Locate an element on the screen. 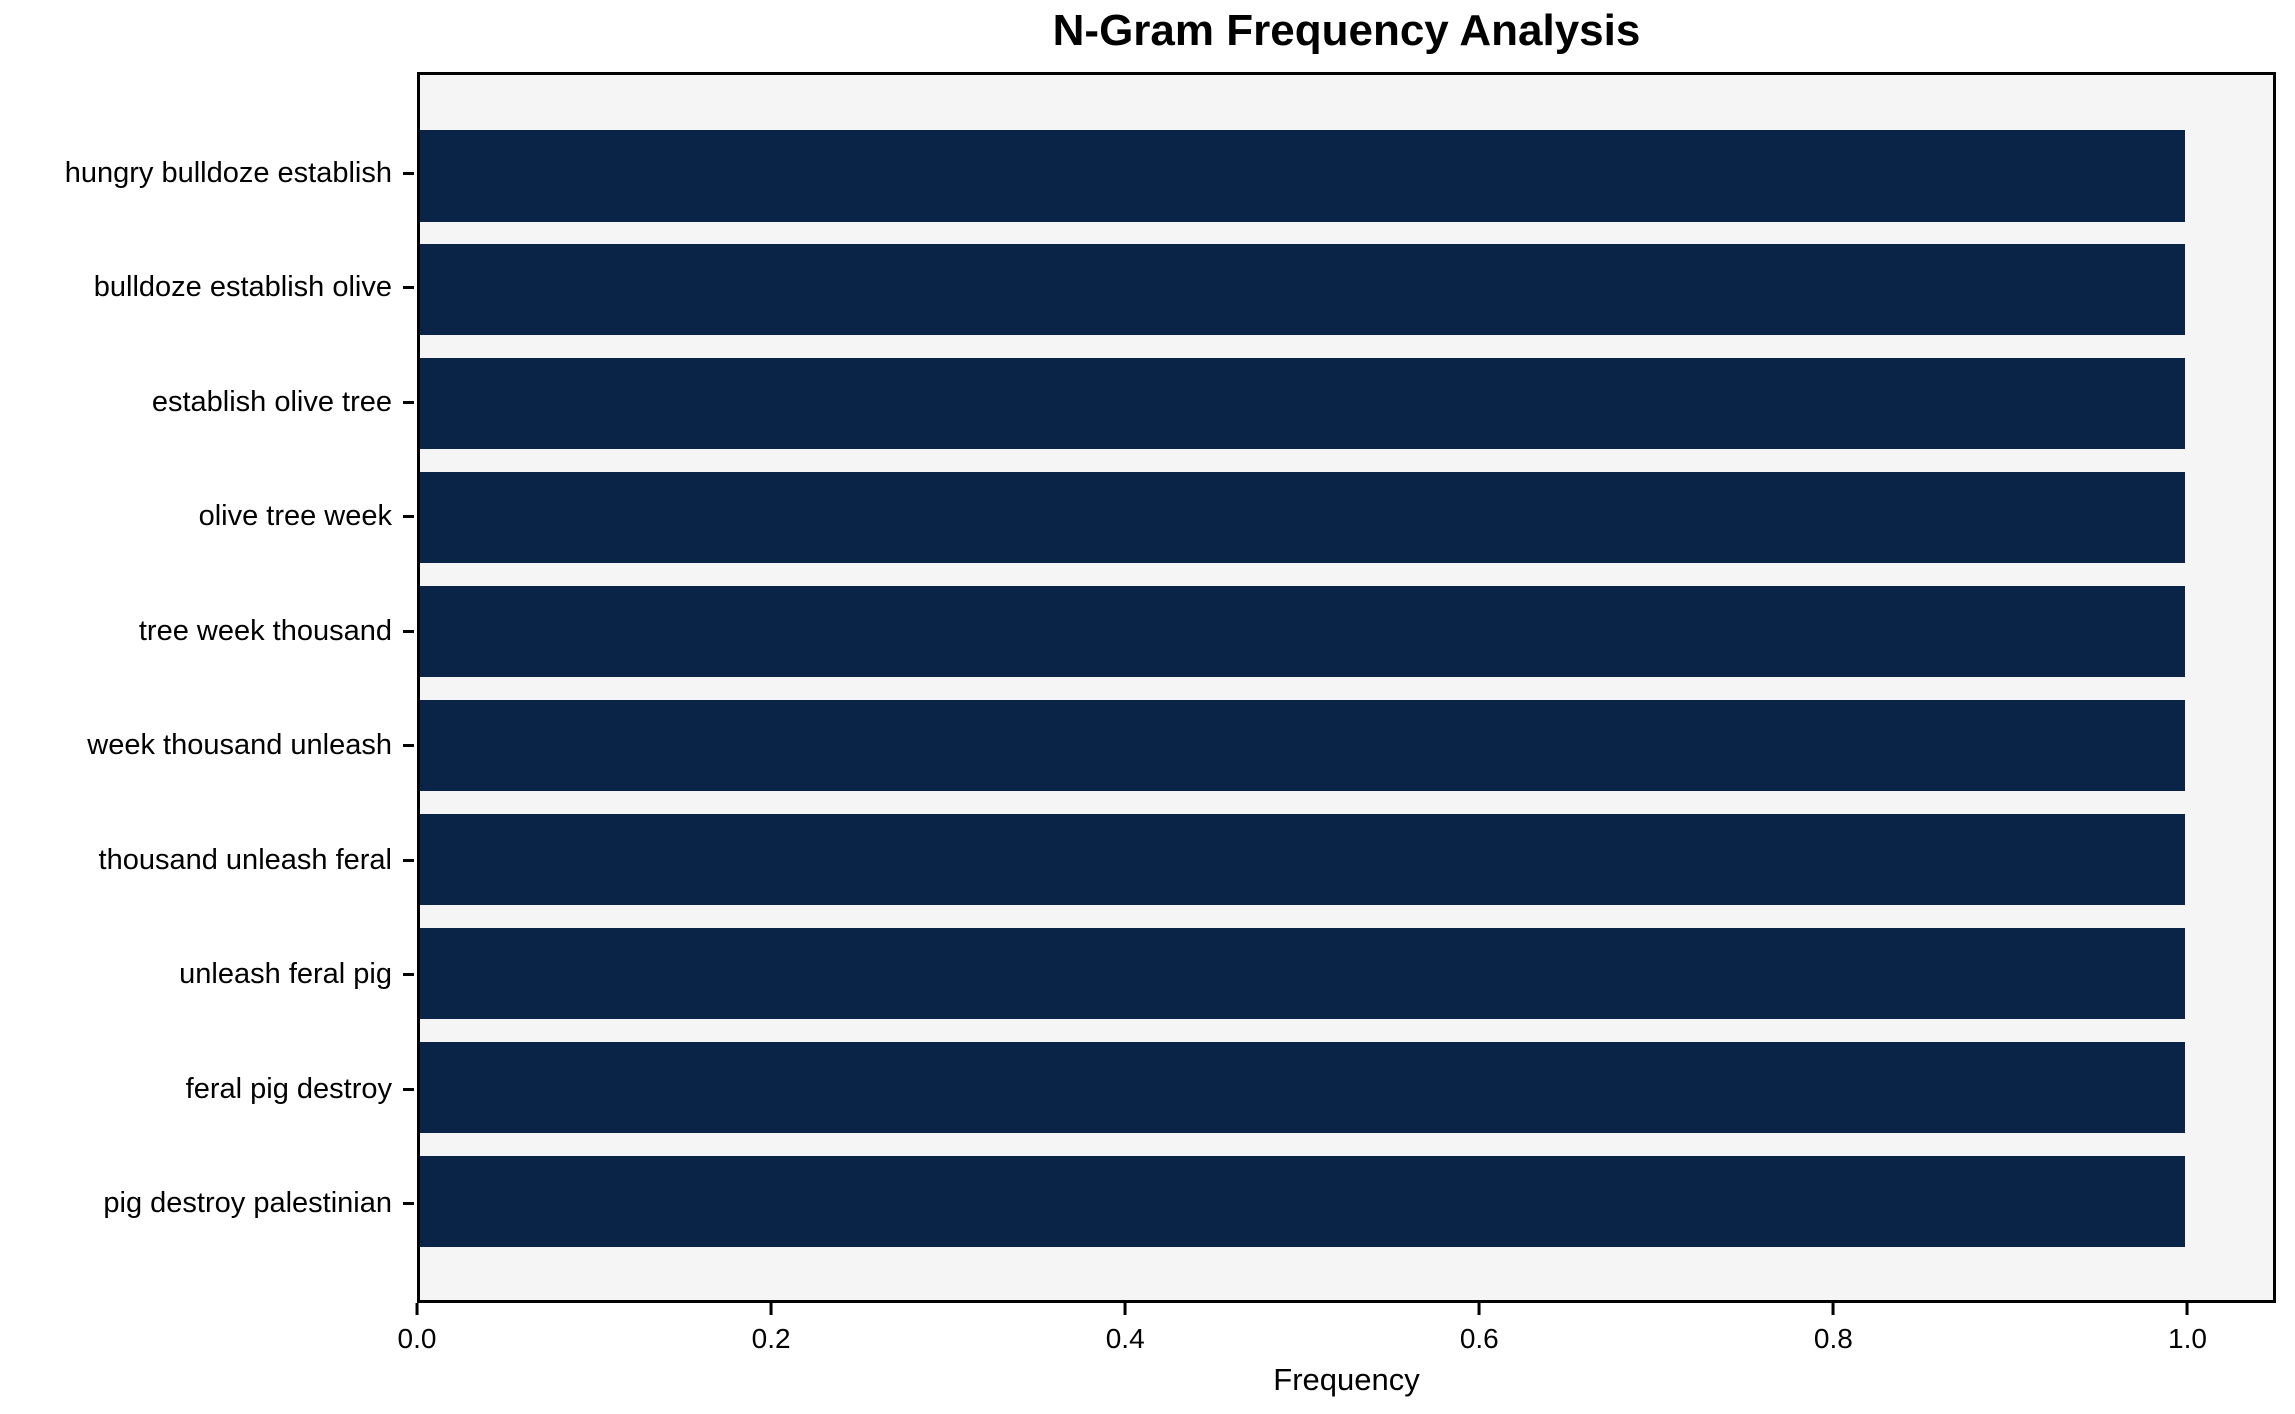 The width and height of the screenshot is (2295, 1414). x-tick: 0.8 is located at coordinates (1833, 1329).